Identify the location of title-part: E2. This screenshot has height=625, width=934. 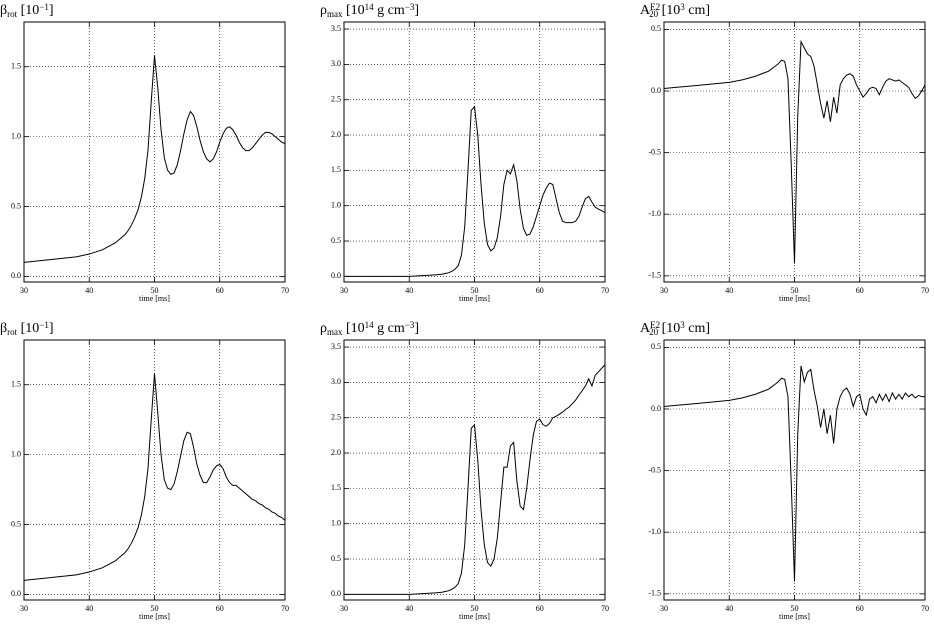
(655, 7).